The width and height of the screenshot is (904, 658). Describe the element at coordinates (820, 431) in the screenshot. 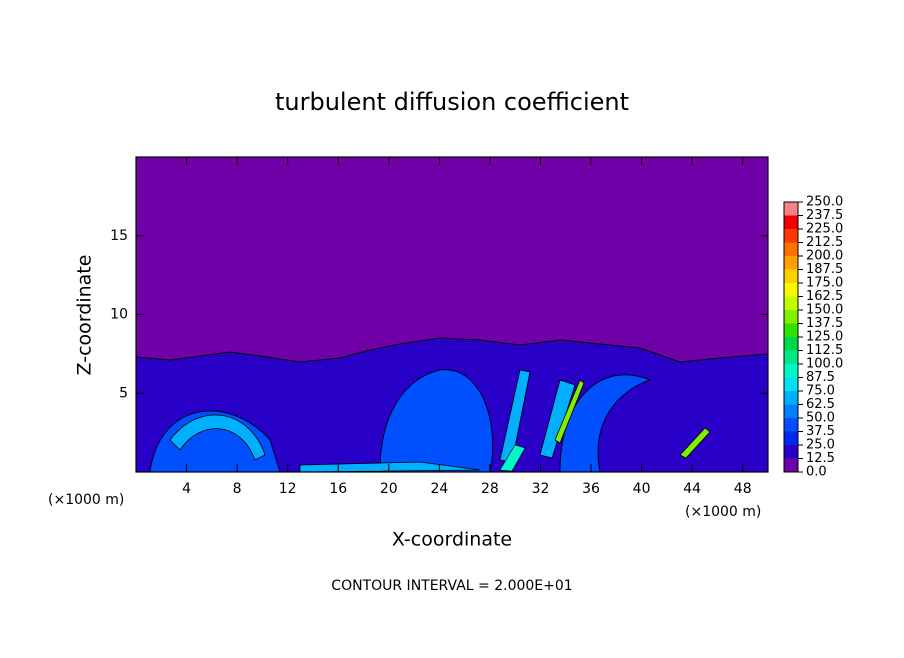

I see `colorbar-label: 37.5` at that location.